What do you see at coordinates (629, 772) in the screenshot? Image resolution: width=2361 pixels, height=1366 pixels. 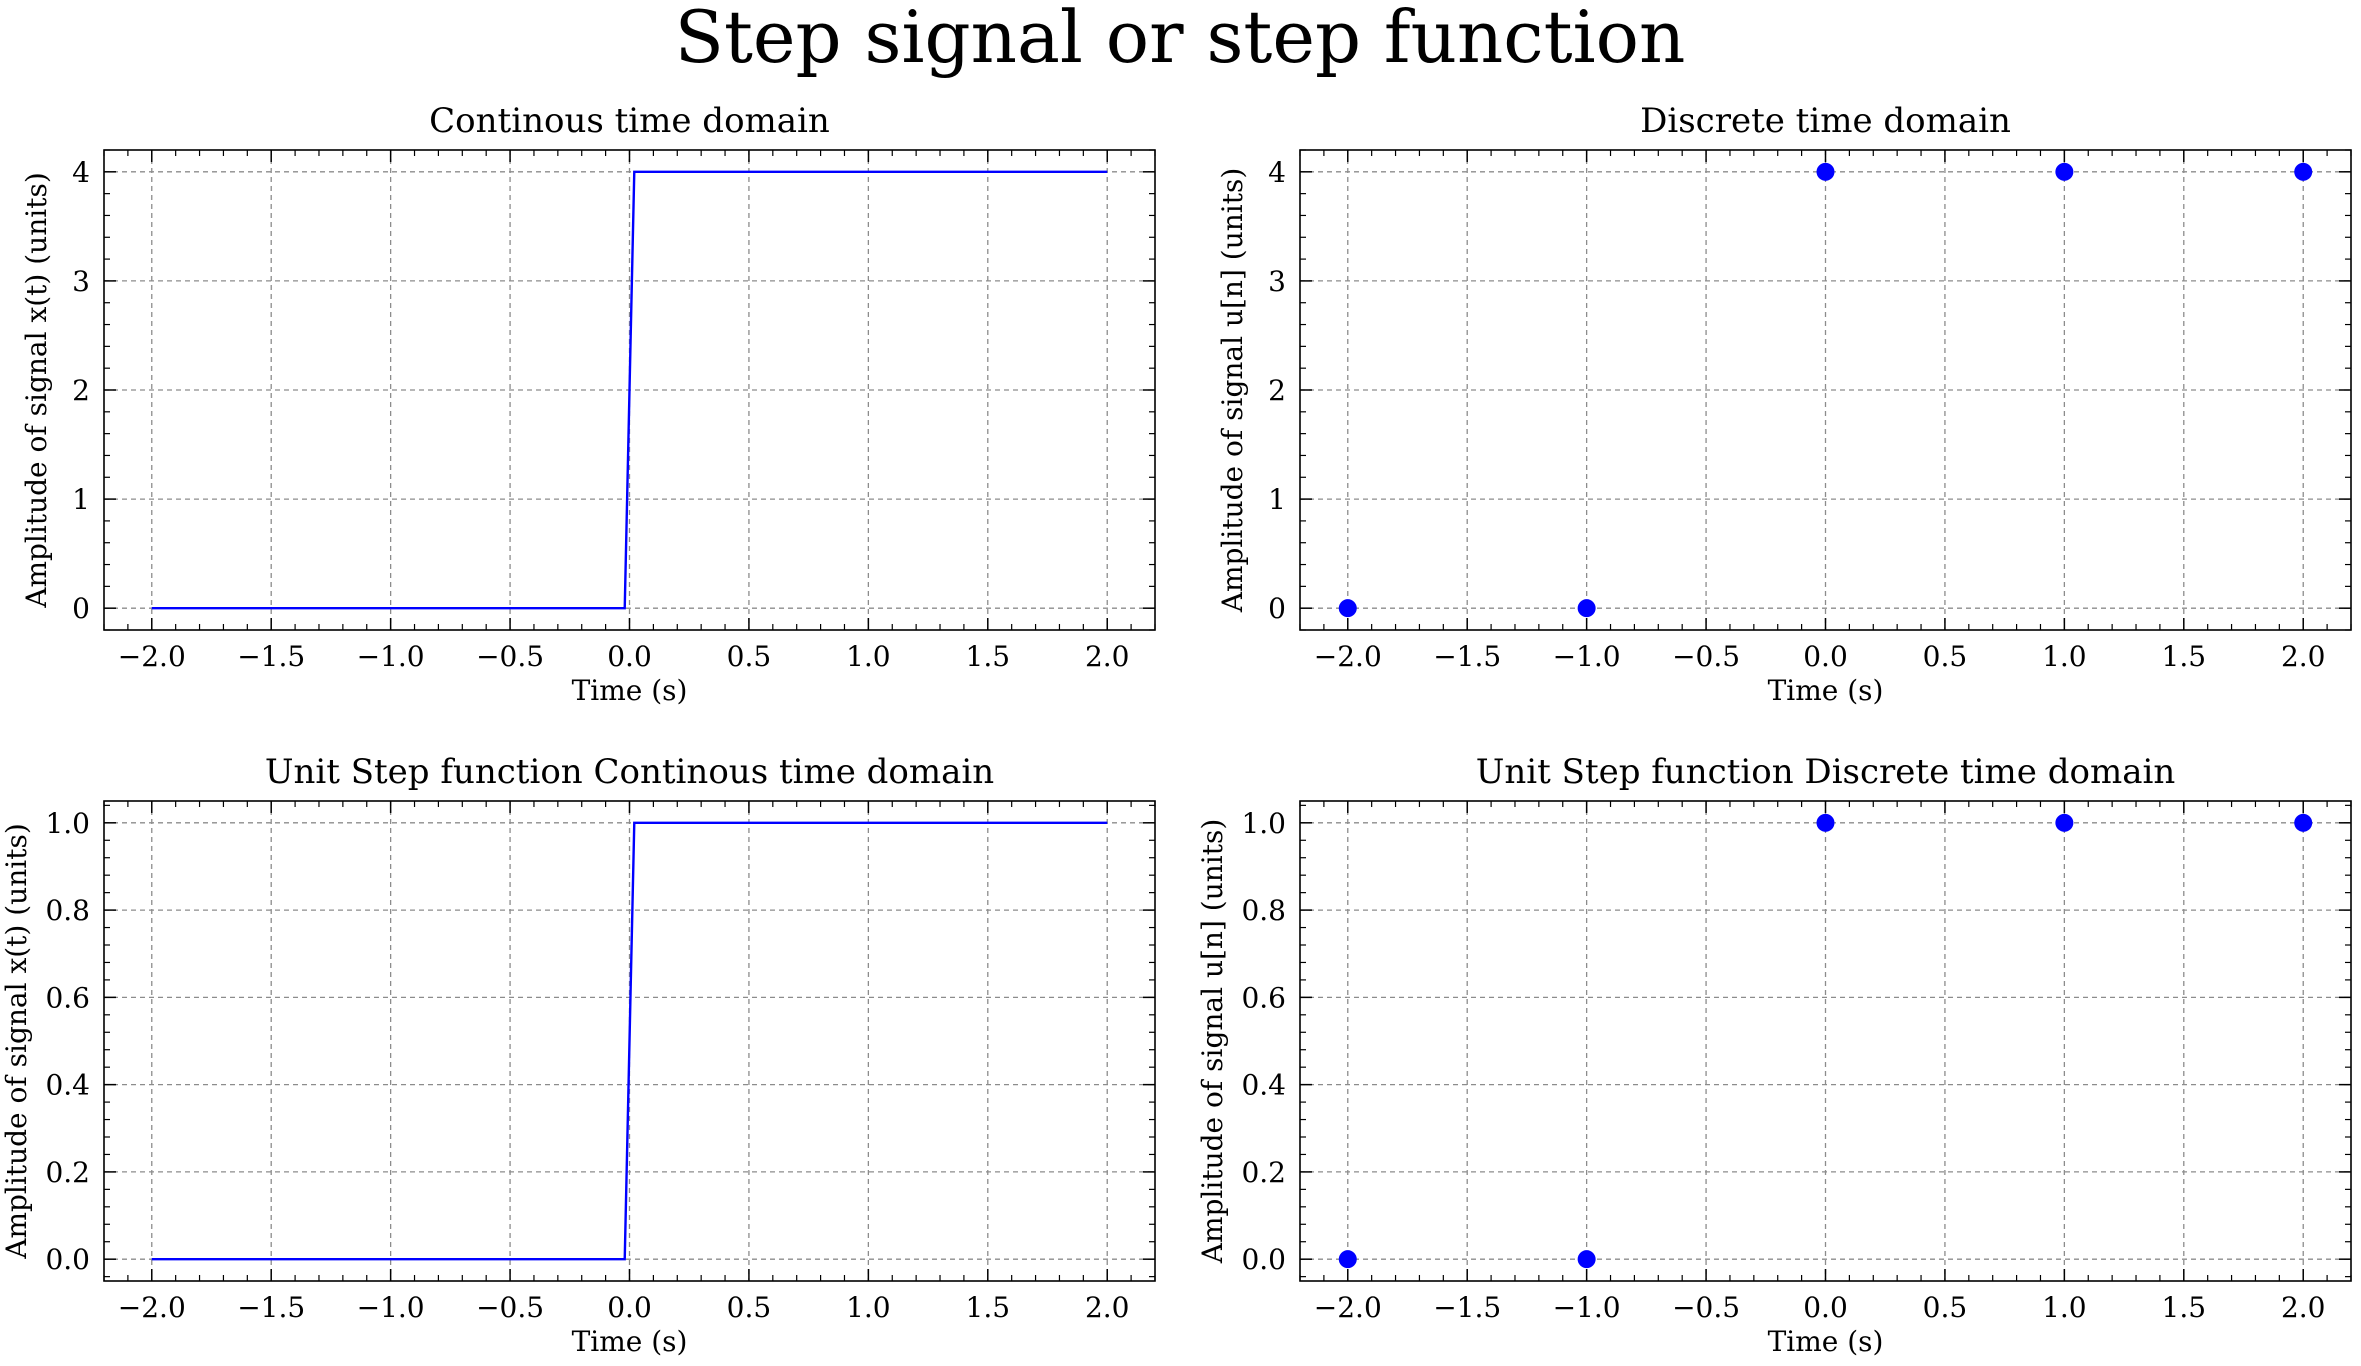 I see `subplot-title: Unit Step function Continous time domain` at bounding box center [629, 772].